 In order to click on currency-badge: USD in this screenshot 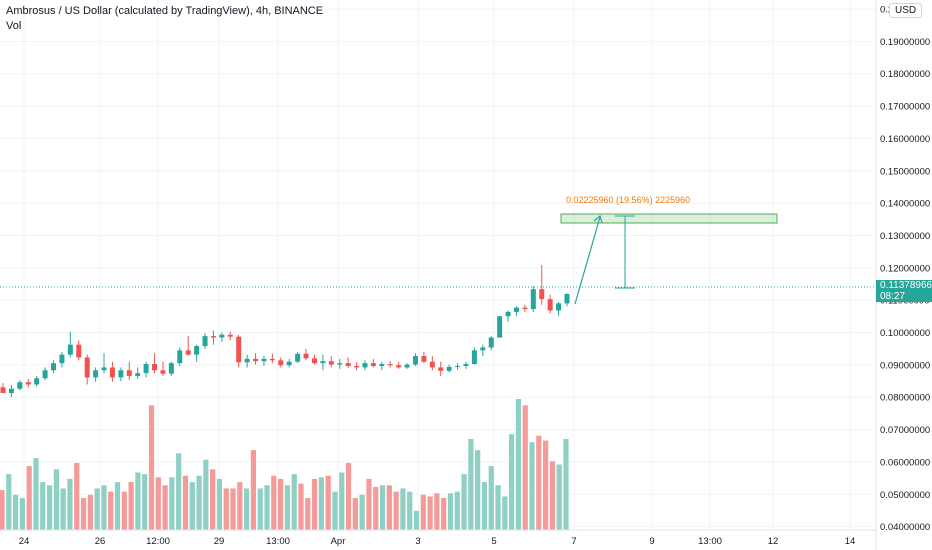, I will do `click(906, 10)`.